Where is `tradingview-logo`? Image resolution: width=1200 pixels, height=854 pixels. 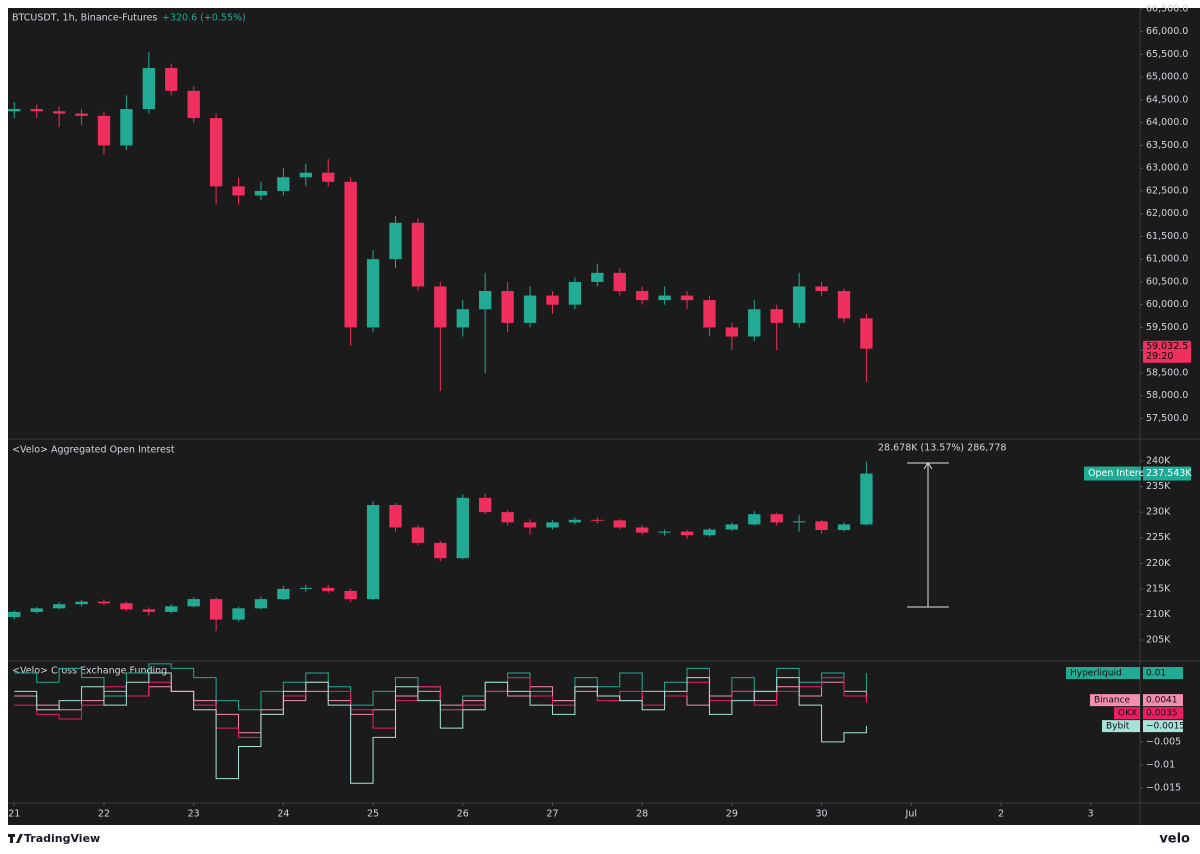
tradingview-logo is located at coordinates (15, 838).